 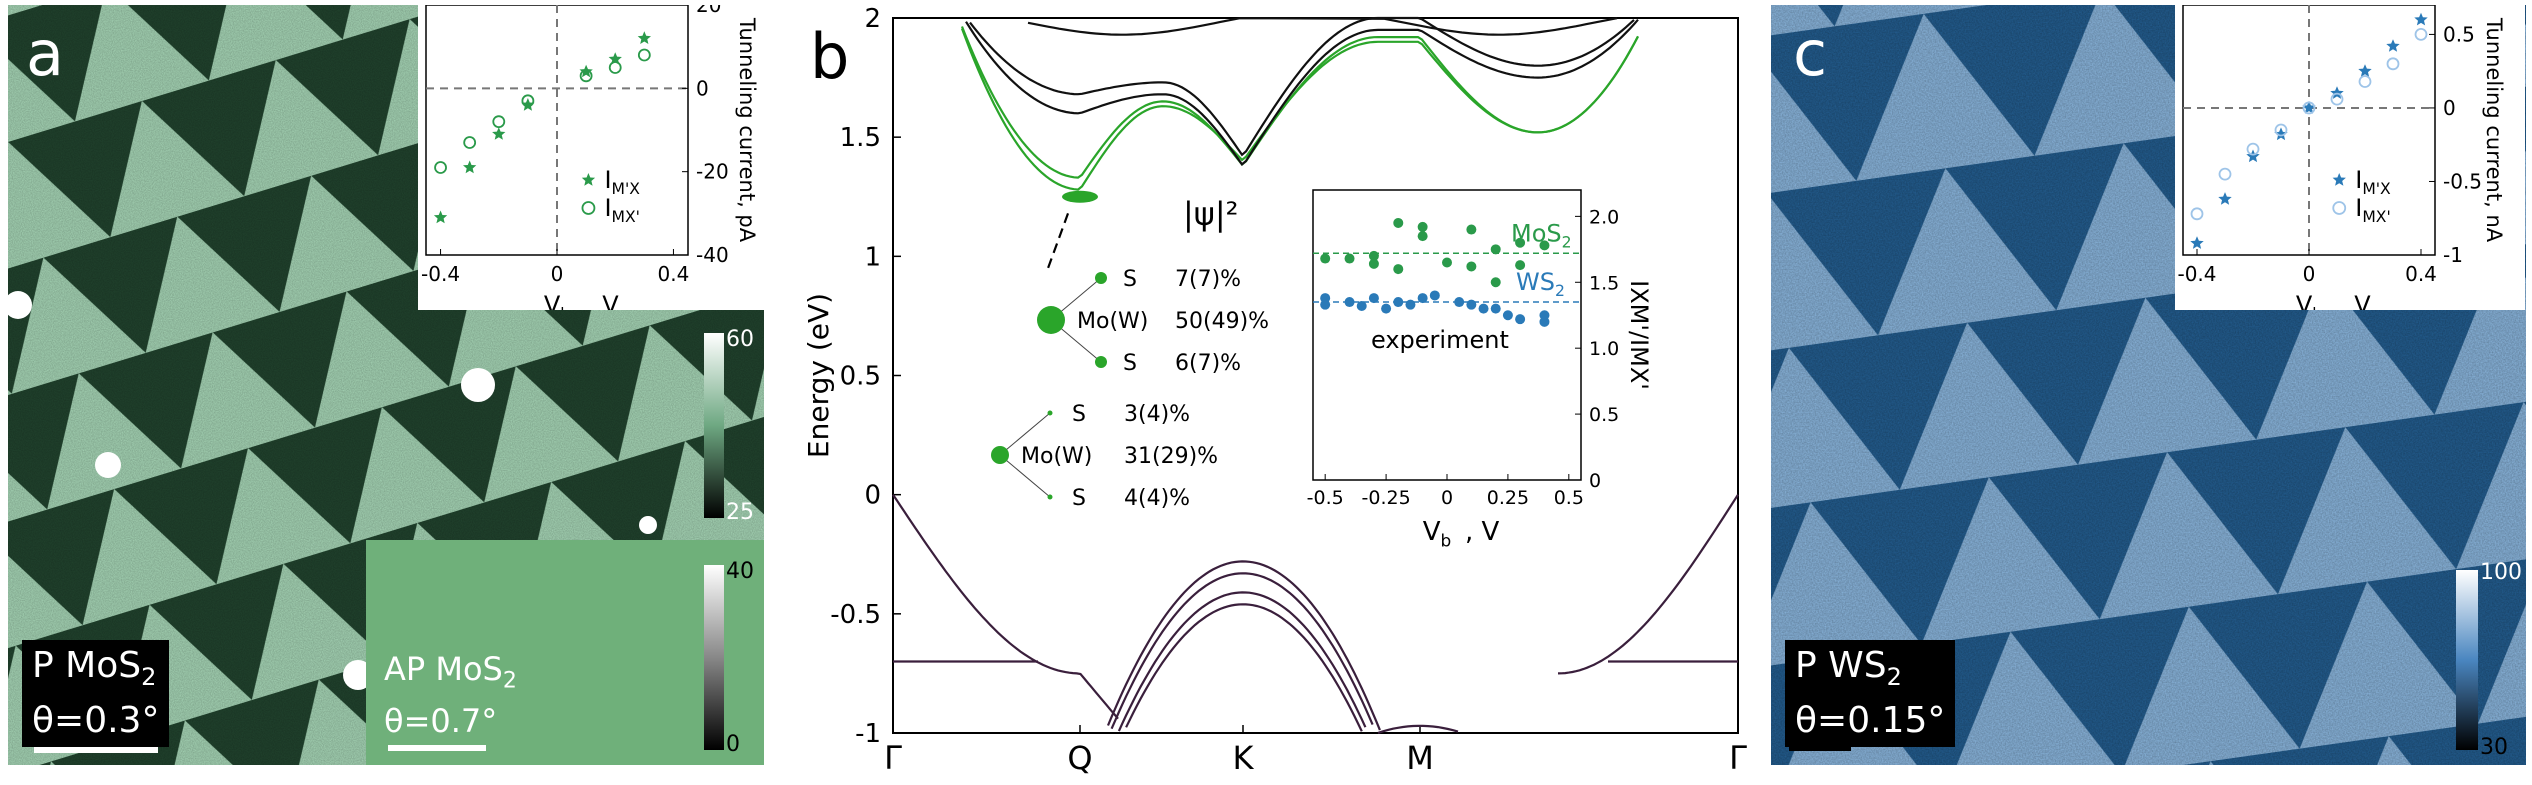 What do you see at coordinates (2309, 274) in the screenshot?
I see `x-tick-label: 0` at bounding box center [2309, 274].